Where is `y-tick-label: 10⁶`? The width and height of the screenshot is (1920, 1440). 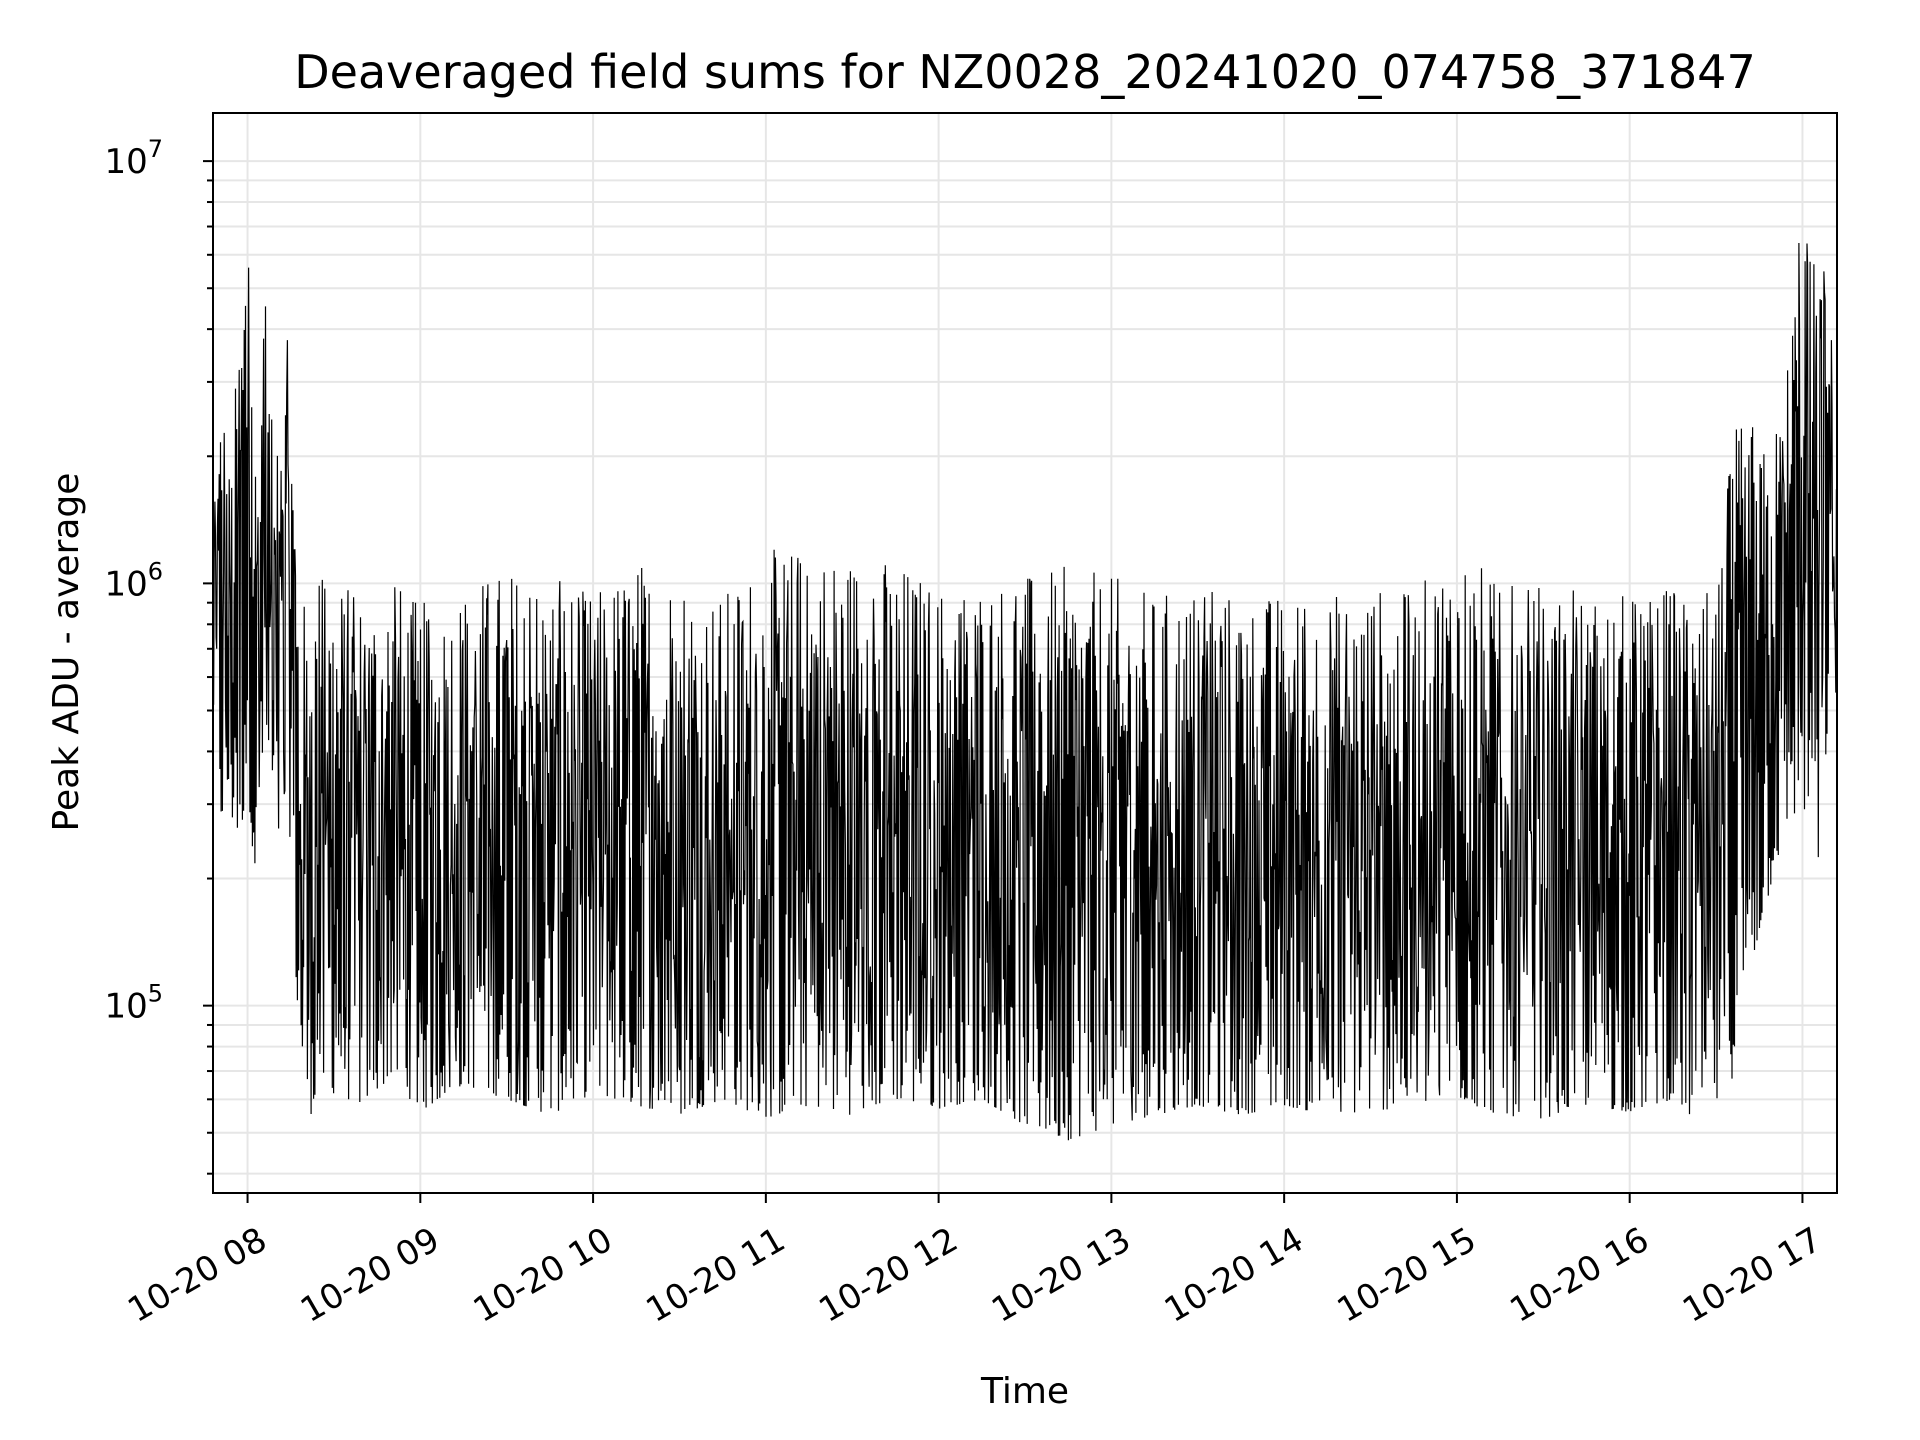 y-tick-label: 10⁶ is located at coordinates (133, 580).